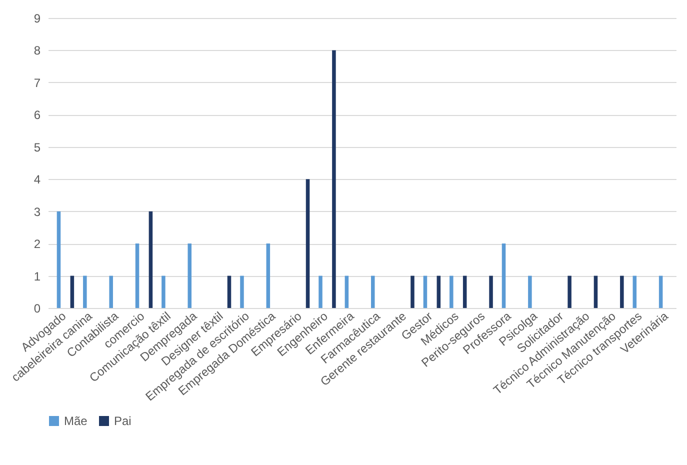  Describe the element at coordinates (37, 19) in the screenshot. I see `y-tick-label: 9` at that location.